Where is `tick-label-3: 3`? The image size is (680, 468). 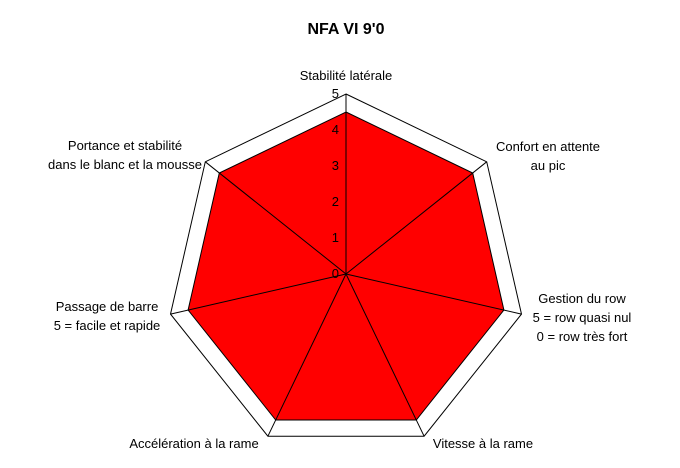
tick-label-3: 3 is located at coordinates (335, 165).